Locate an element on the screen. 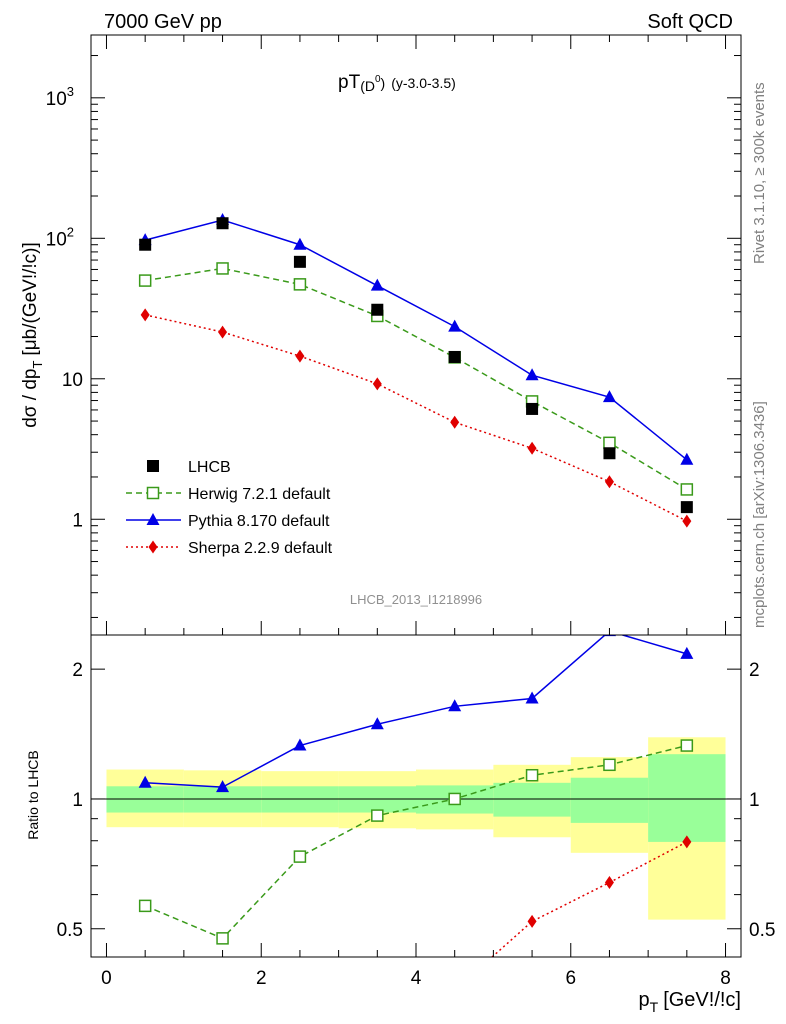 This screenshot has height=1024, width=786. main-y-tick-label: 1 is located at coordinates (77, 520).